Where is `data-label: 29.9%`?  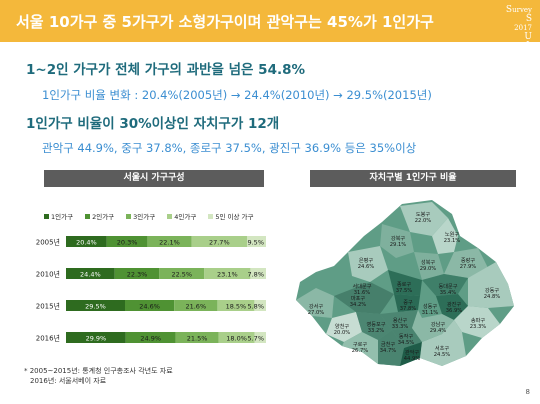
data-label: 29.9% is located at coordinates (96, 339).